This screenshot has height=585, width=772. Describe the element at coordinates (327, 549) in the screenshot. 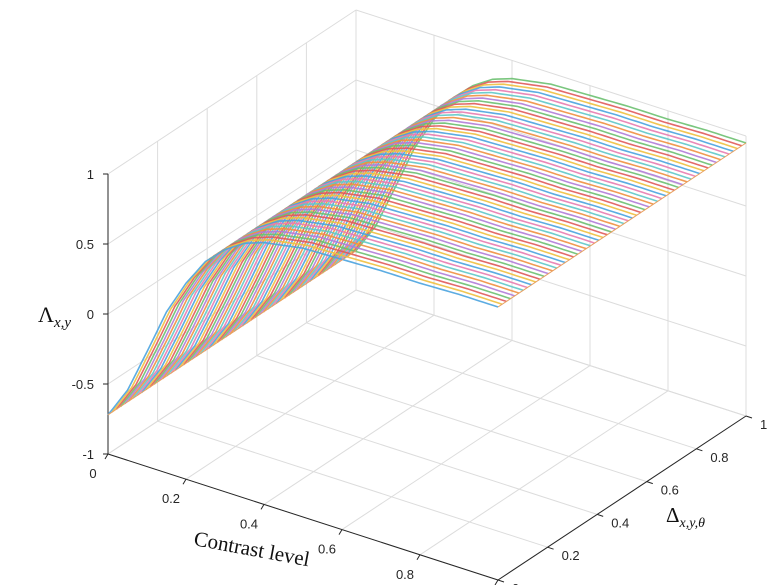

I see `x-tick-label: 0.6` at that location.